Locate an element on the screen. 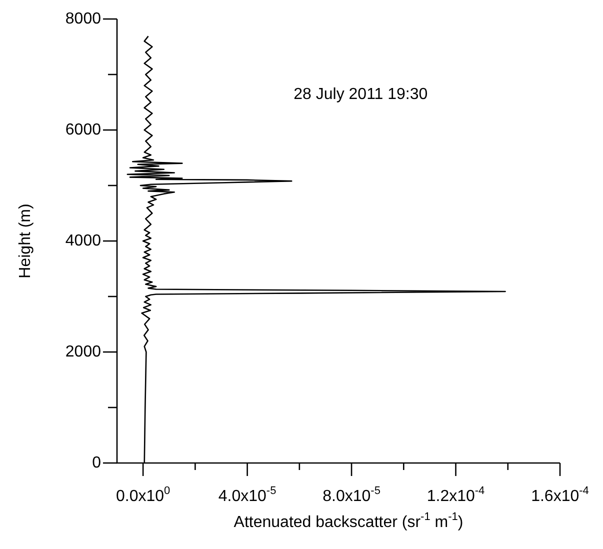 Image resolution: width=603 pixels, height=549 pixels. y-tick-label: 4000 is located at coordinates (83, 241).